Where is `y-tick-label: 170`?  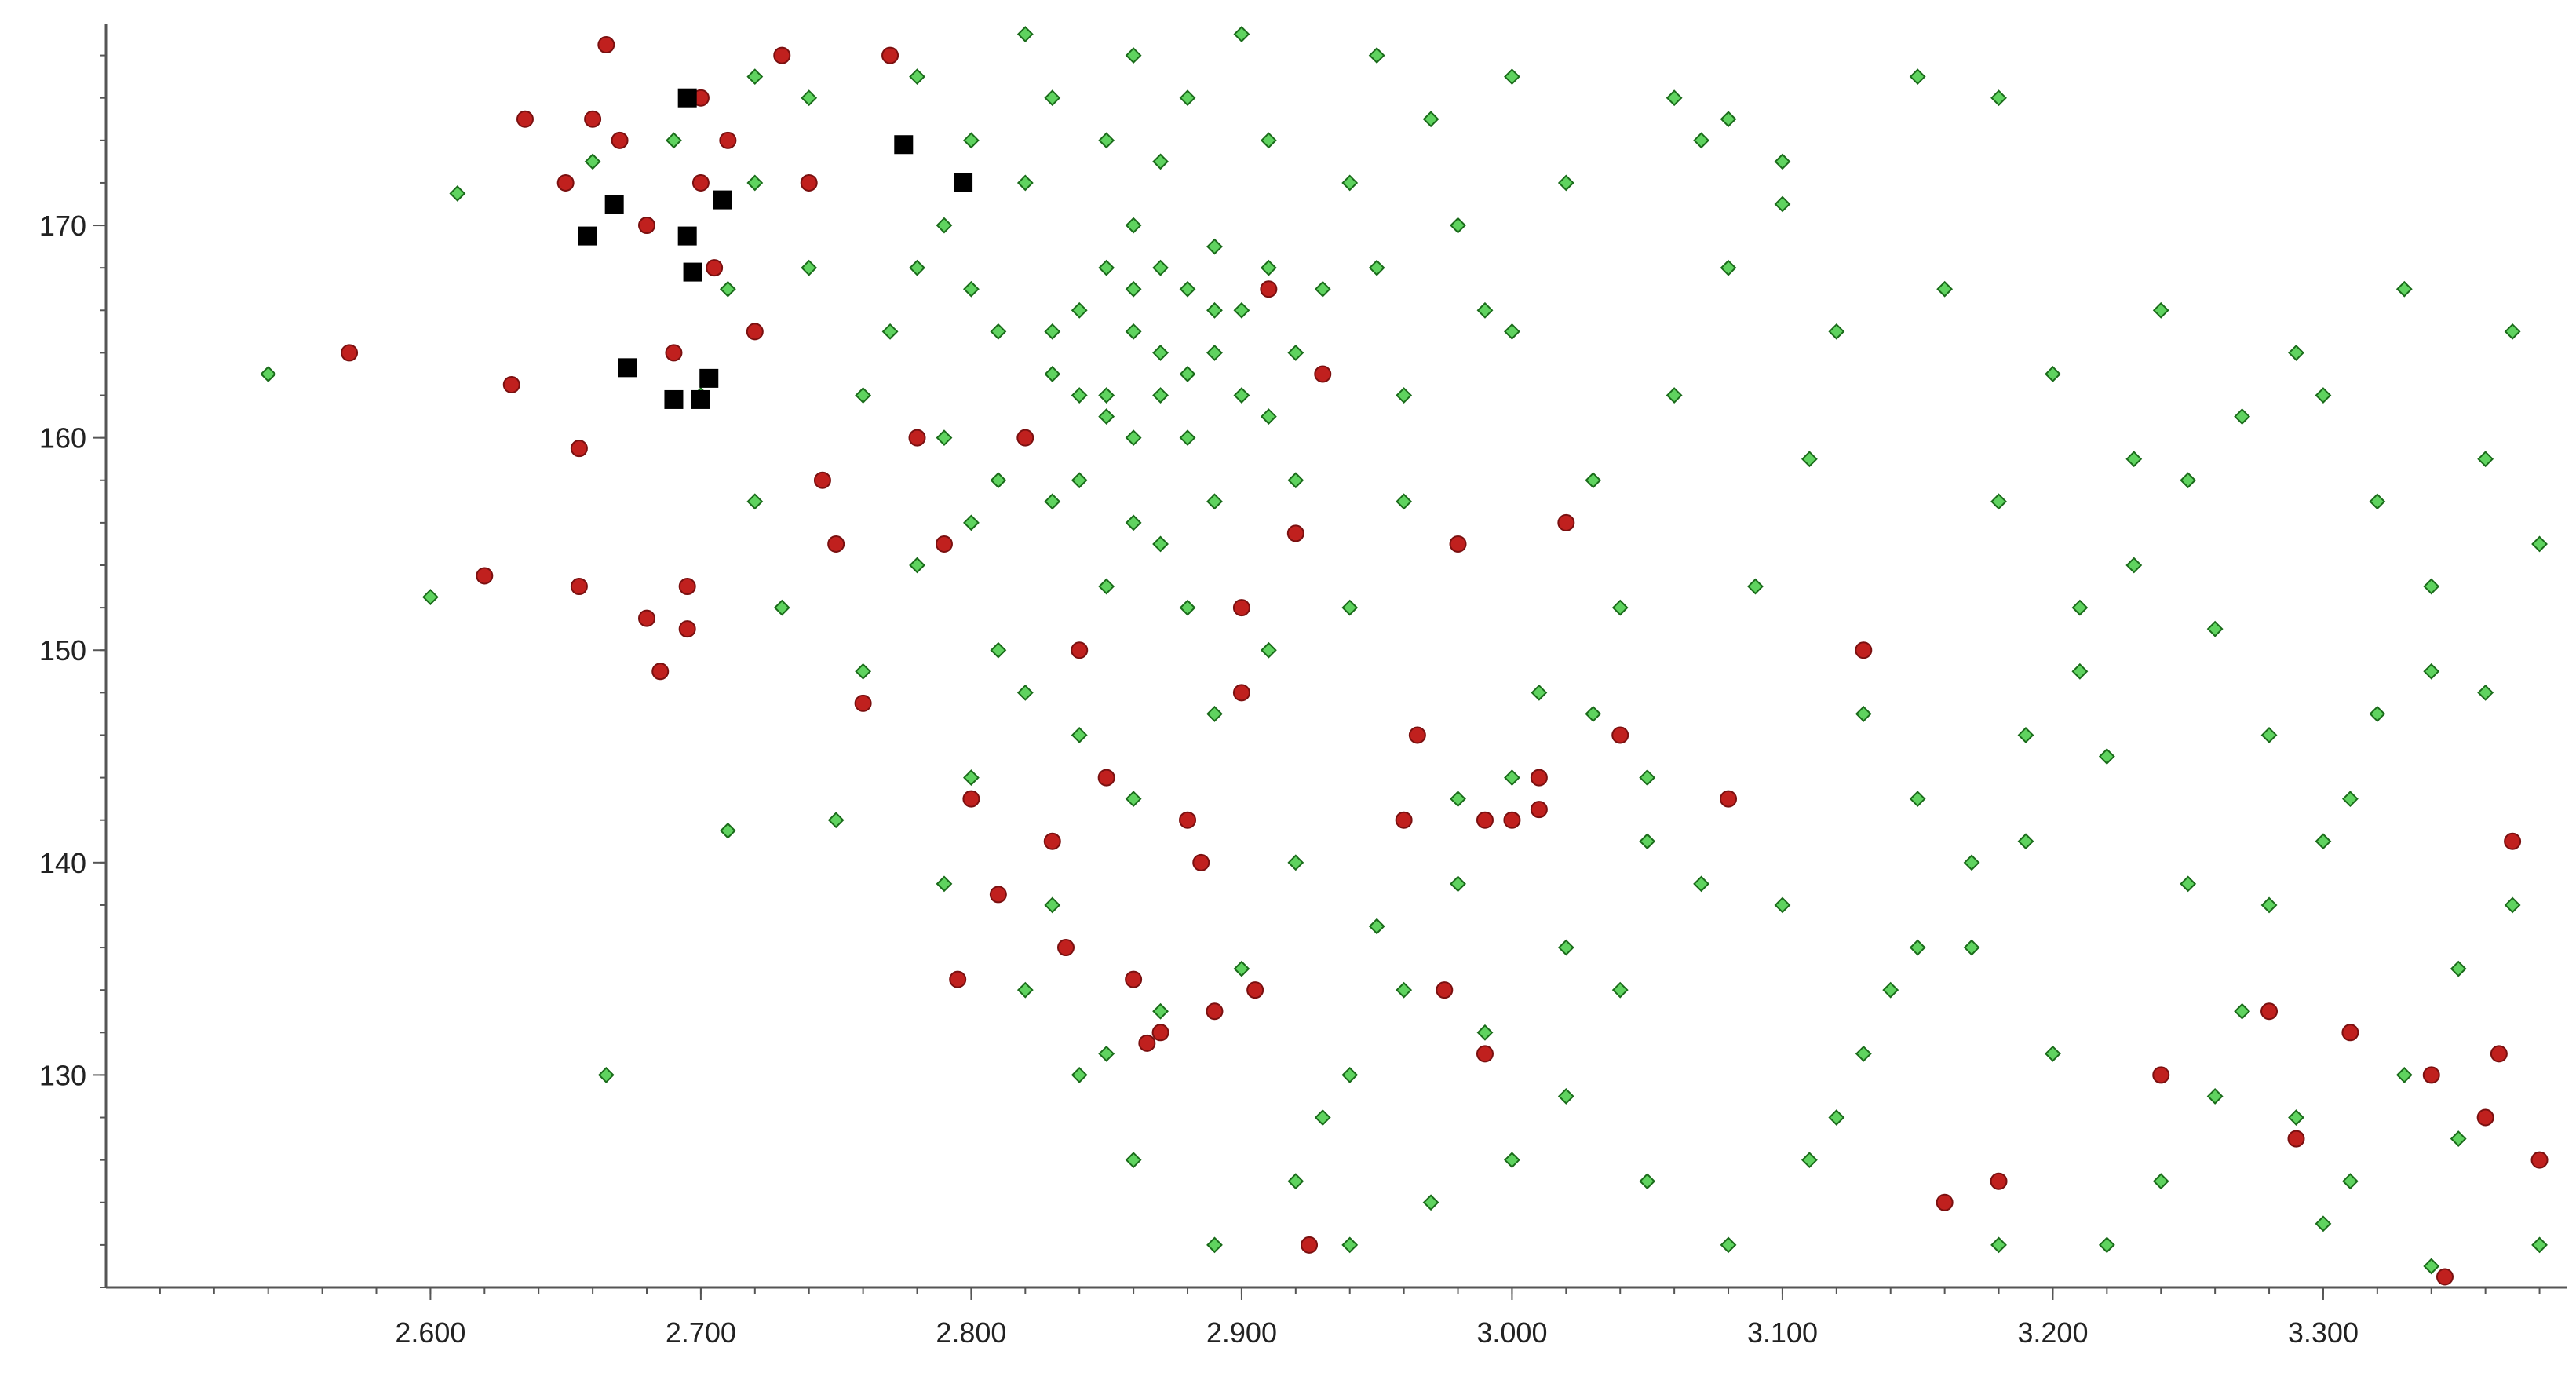 y-tick-label: 170 is located at coordinates (62, 226).